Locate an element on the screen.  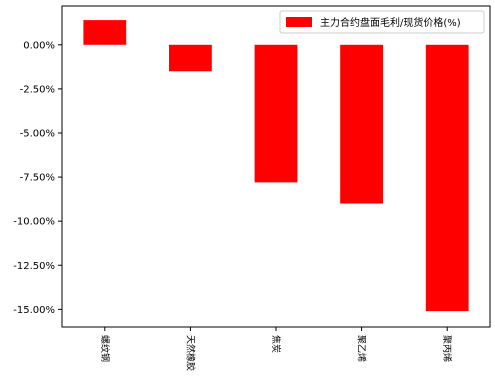
x-tick-label: 聚丙烯 is located at coordinates (447, 348).